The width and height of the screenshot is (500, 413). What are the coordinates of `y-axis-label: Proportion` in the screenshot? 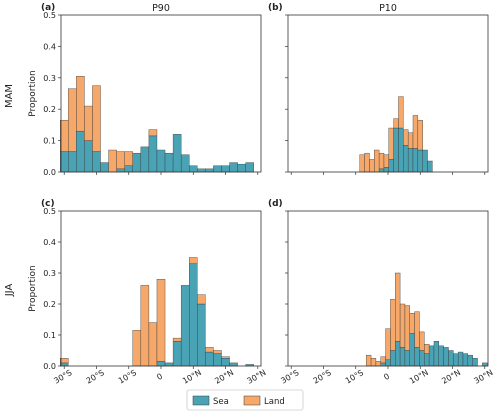 It's located at (33, 93).